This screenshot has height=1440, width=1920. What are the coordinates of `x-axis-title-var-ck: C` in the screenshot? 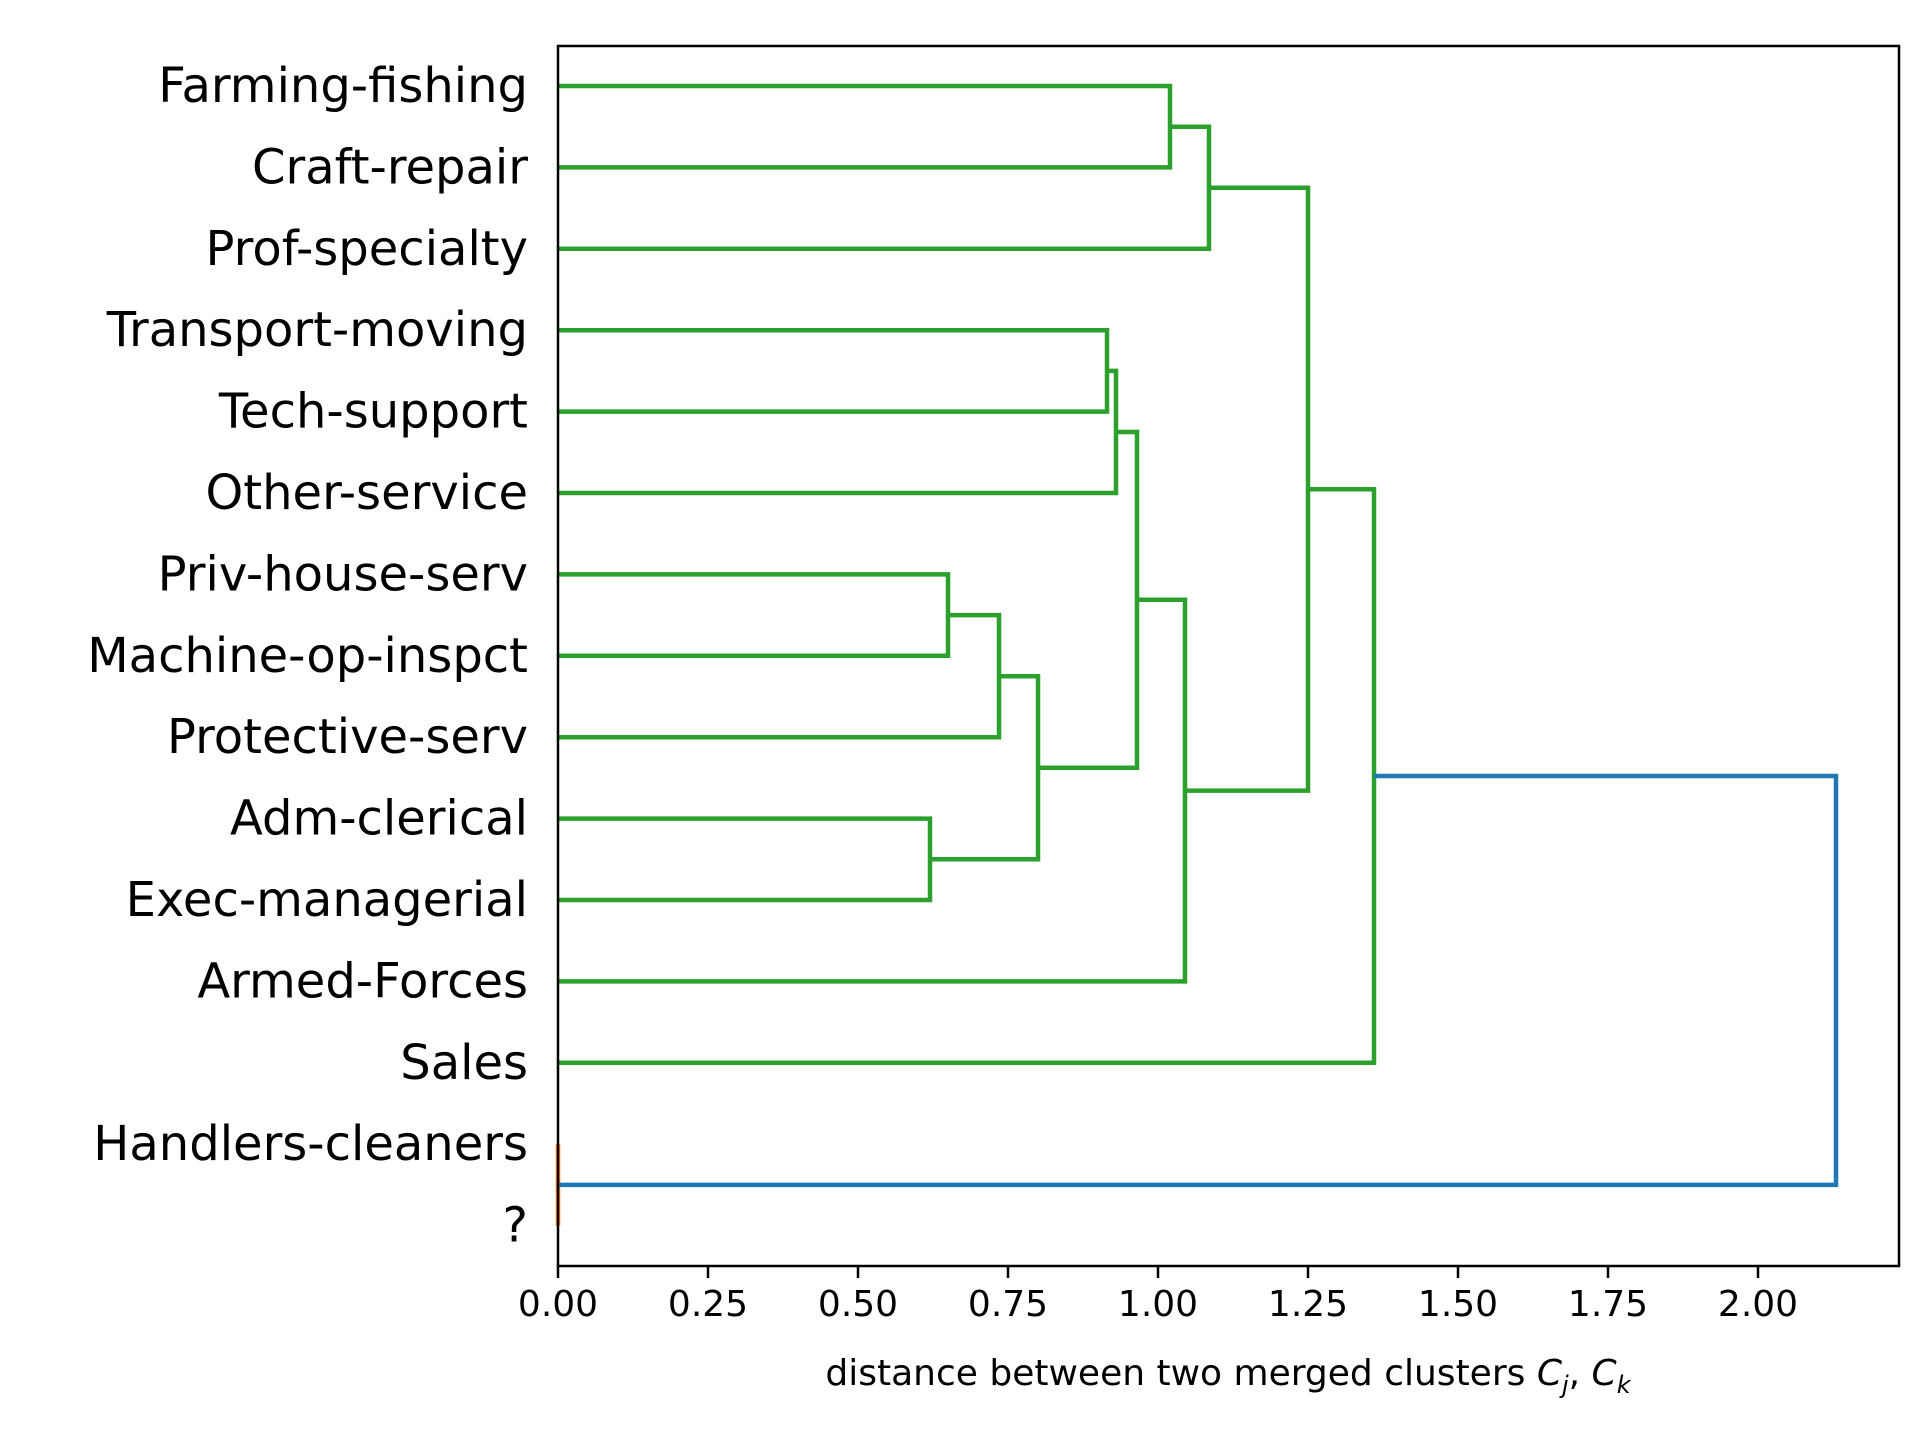 It's located at (1605, 1373).